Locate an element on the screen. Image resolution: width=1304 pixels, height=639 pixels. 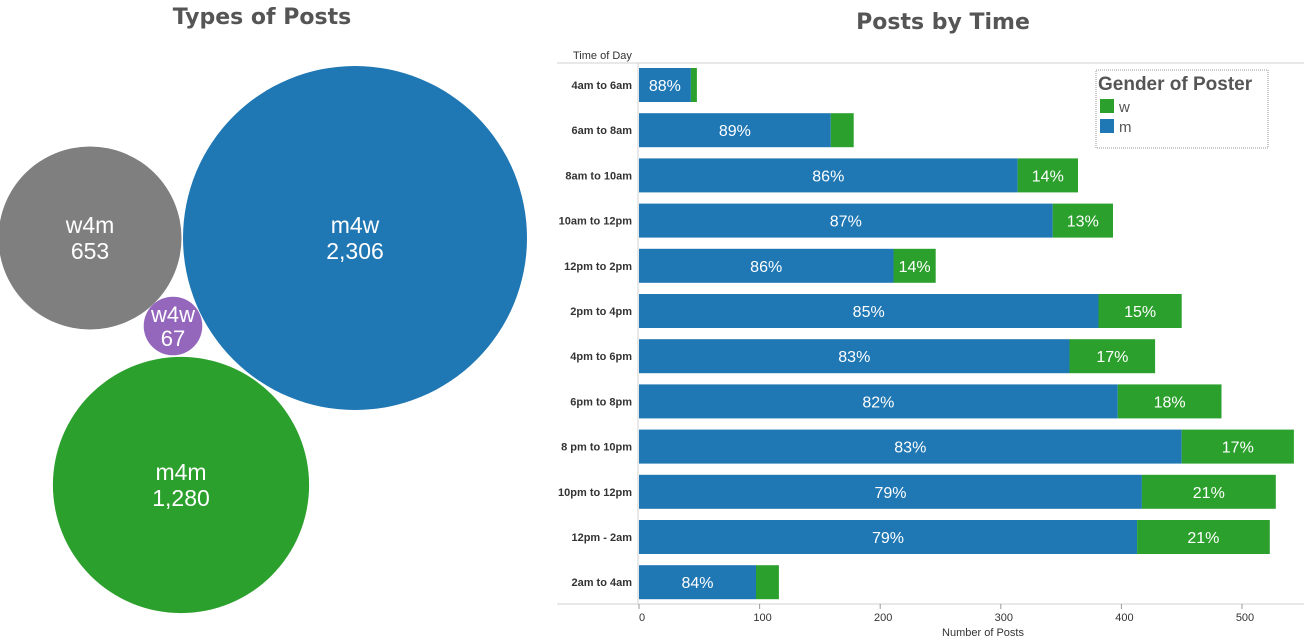
bubble-w4m is located at coordinates (91, 238).